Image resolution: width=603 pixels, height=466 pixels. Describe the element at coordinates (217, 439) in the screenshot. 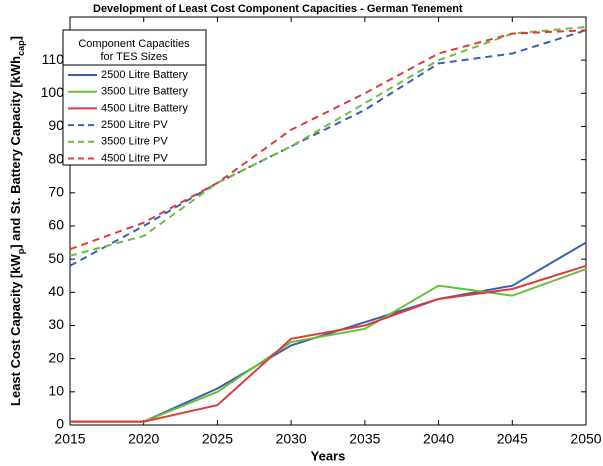

I see `x-tick-label: 2025` at that location.